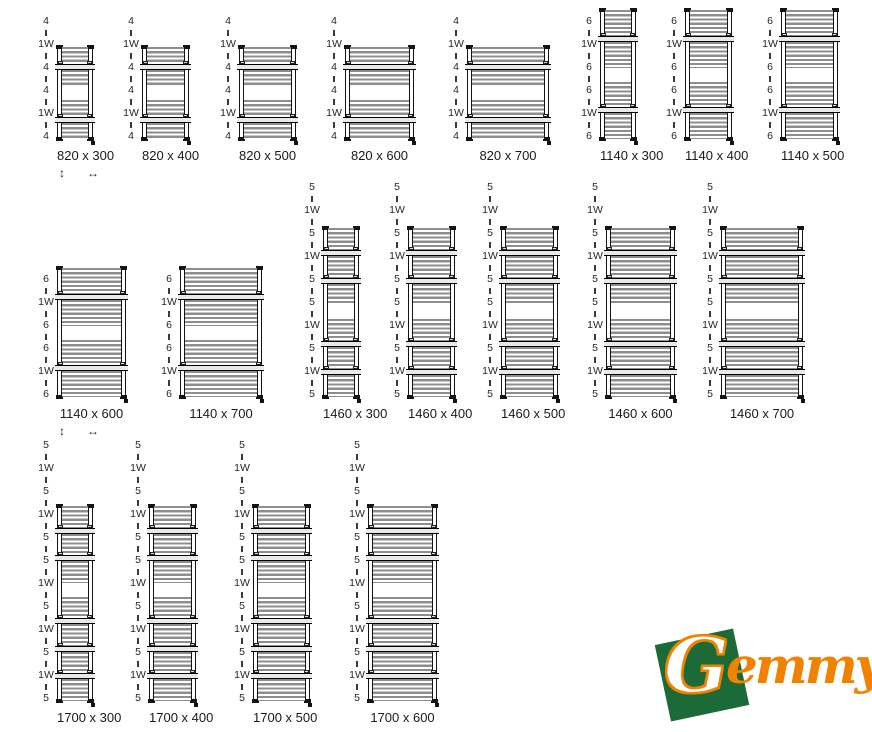 The height and width of the screenshot is (732, 872). Describe the element at coordinates (710, 291) in the screenshot. I see `tube-count-labels: 5 1W 5 1W 5 5 1W 5 1W 5` at that location.